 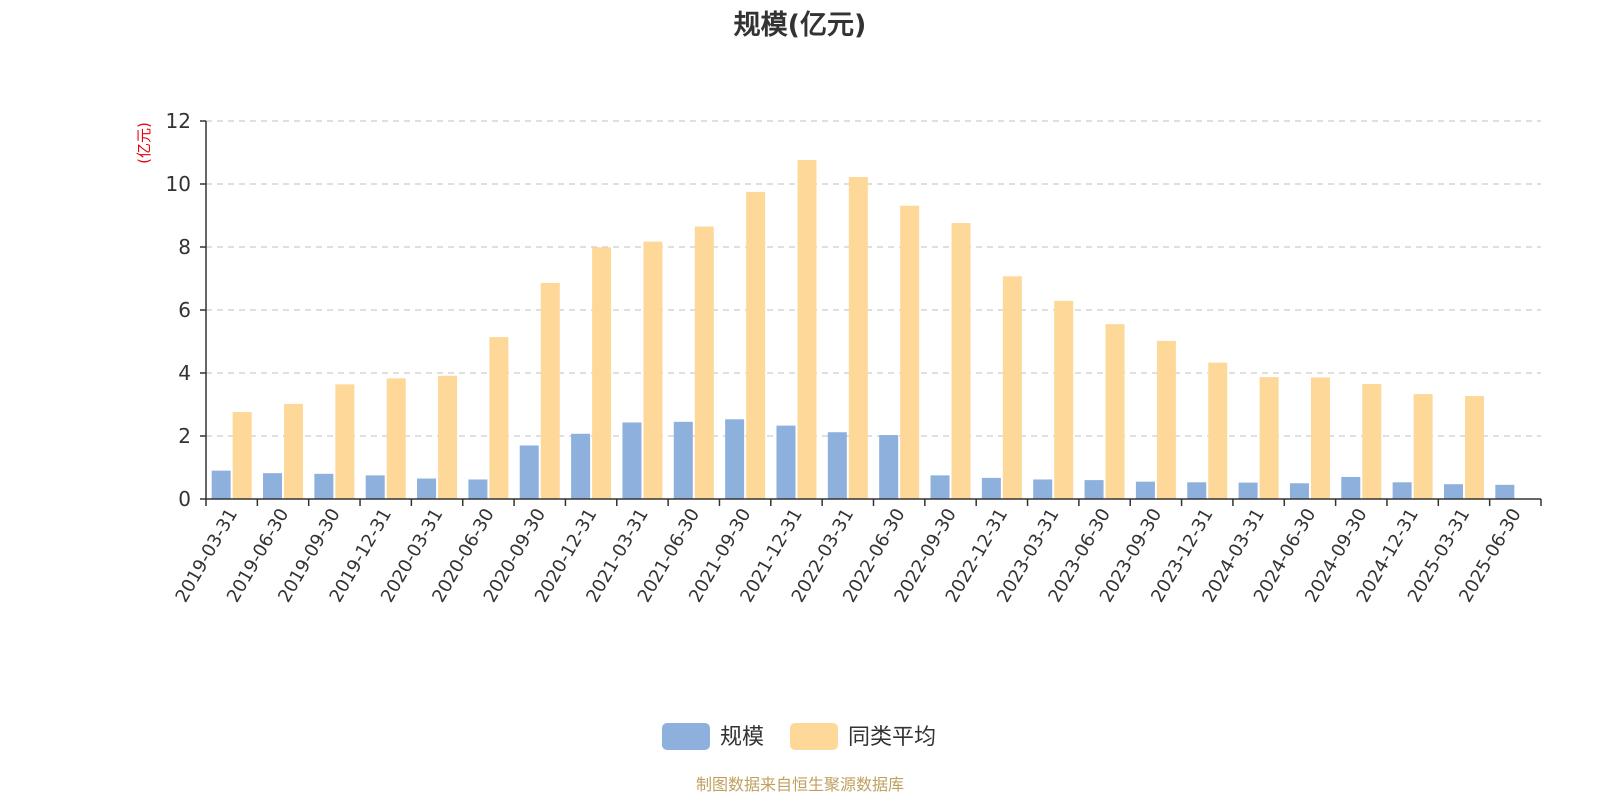 I want to click on legend-label-peer-average: 同类平均, so click(x=892, y=737).